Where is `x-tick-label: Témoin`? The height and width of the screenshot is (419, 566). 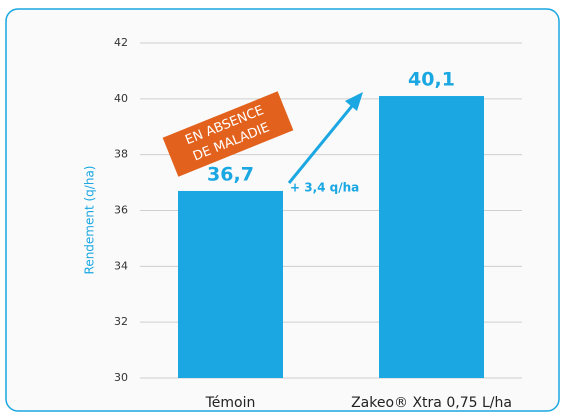 x-tick-label: Témoin is located at coordinates (230, 403).